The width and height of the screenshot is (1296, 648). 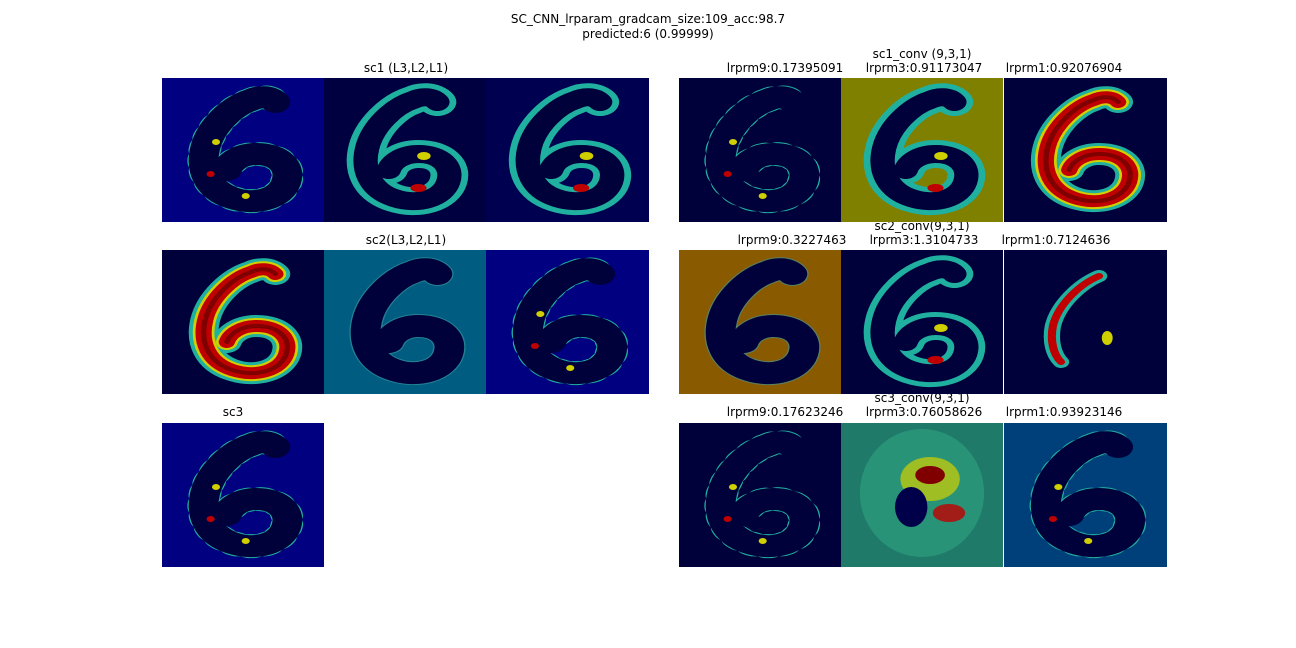 I want to click on row2-right-title: sc2_conv(9,3,1), so click(x=922, y=226).